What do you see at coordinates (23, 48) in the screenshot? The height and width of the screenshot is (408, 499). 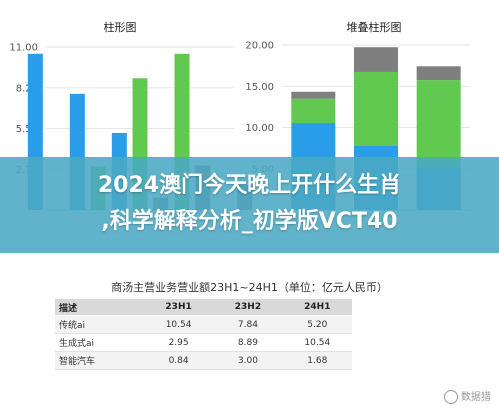 I see `y-tick-label: 11.00` at bounding box center [23, 48].